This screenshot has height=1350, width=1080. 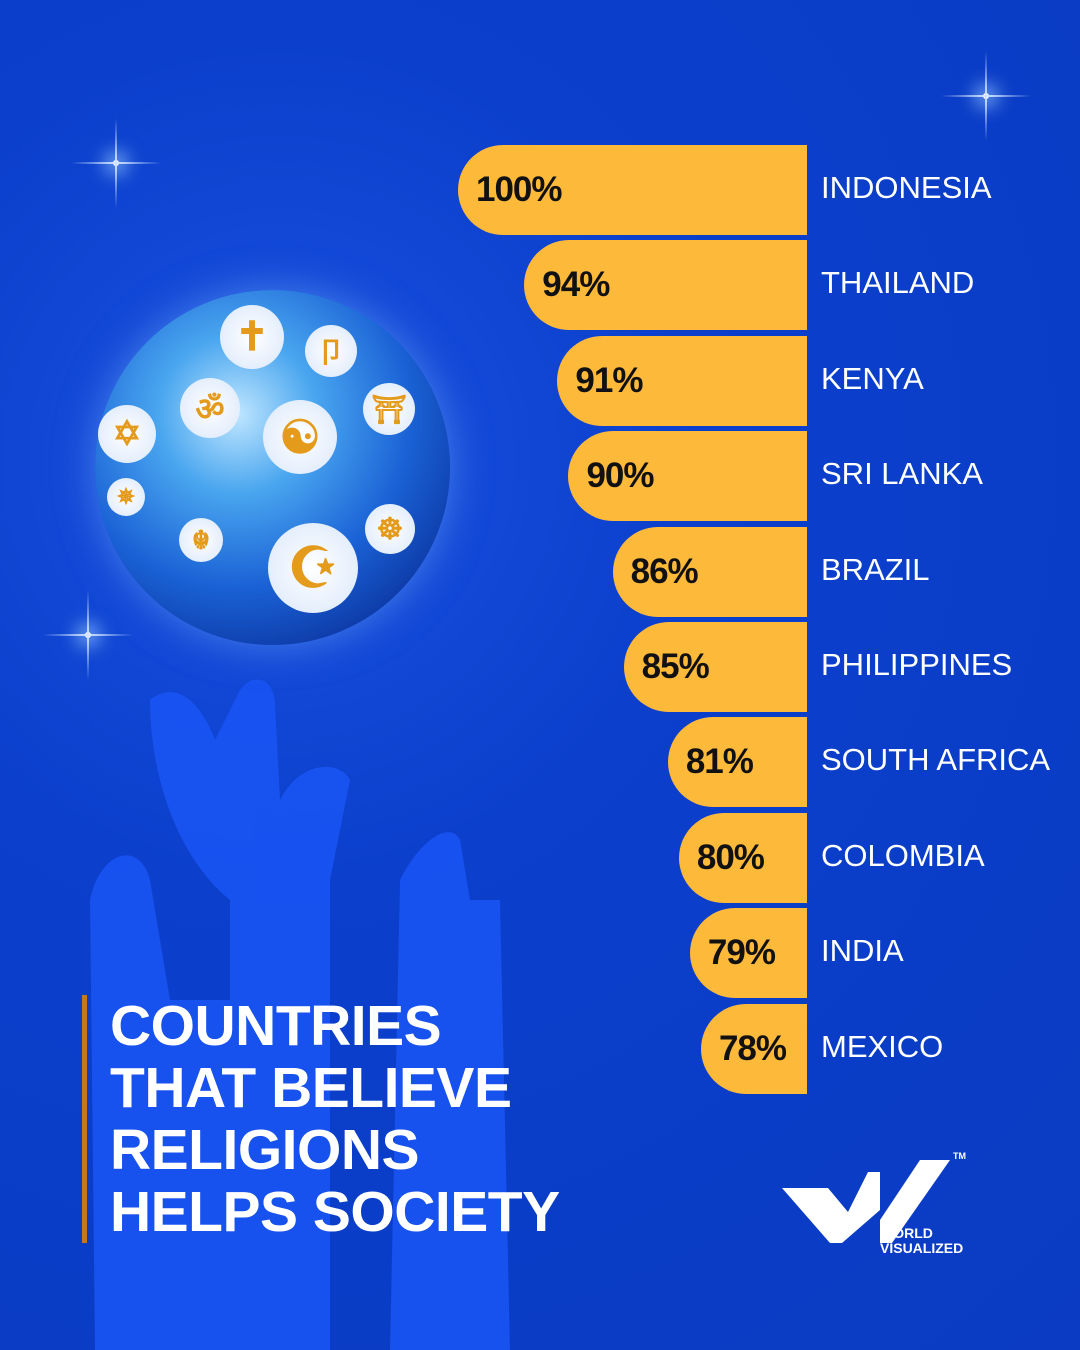 What do you see at coordinates (903, 855) in the screenshot?
I see `category-label: COLOMBIA` at bounding box center [903, 855].